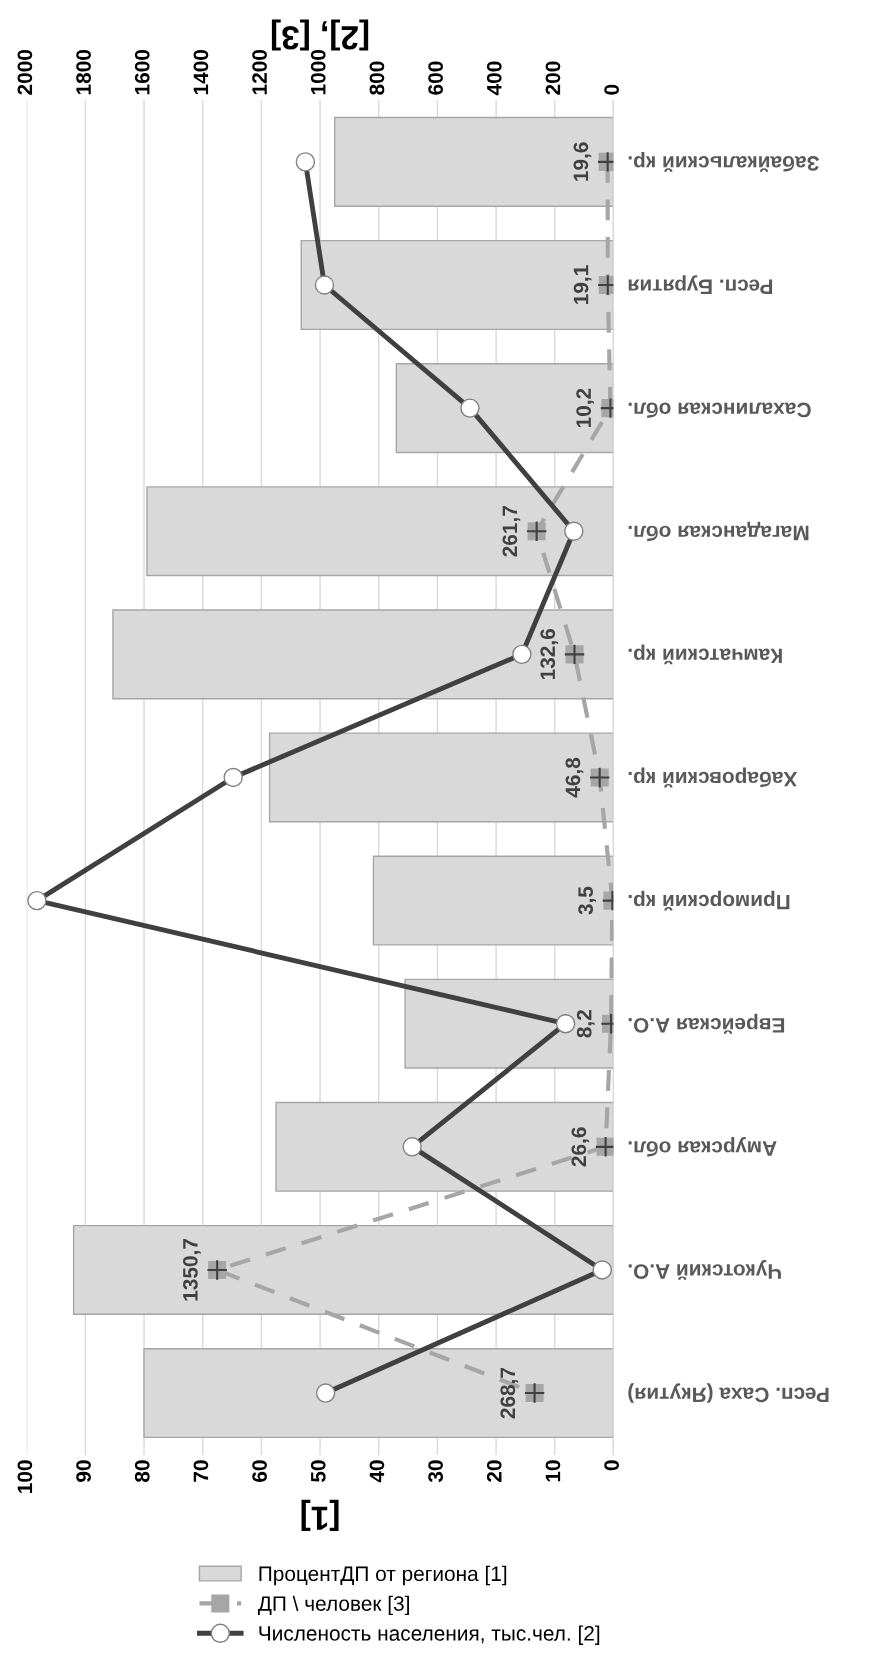  I want to click on x-axis-title: [1], so click(320, 1515).